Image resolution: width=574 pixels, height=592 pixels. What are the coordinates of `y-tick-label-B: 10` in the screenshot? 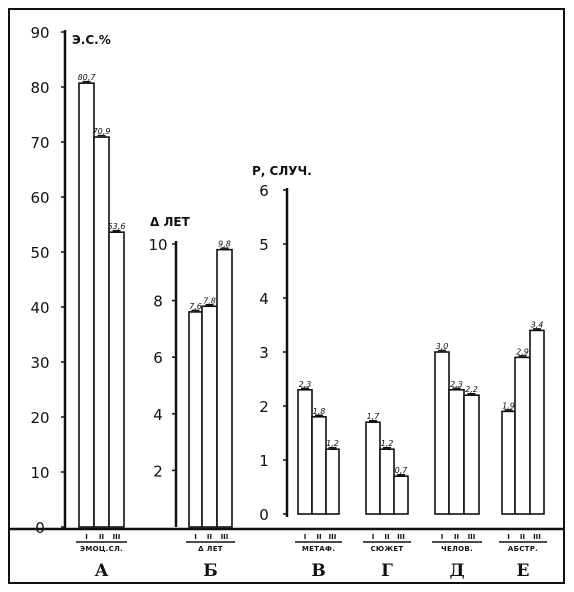 It's located at (157, 245).